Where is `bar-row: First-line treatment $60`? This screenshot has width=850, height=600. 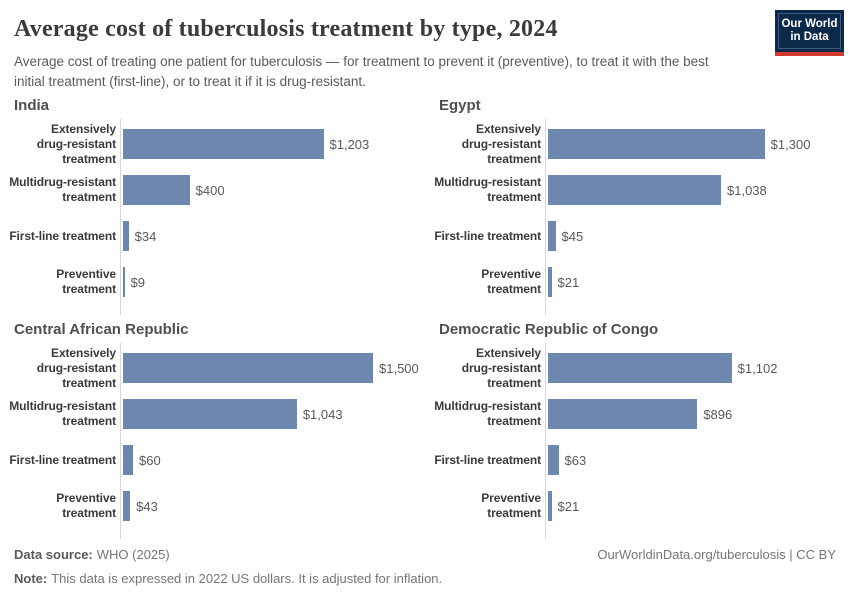 bar-row: First-line treatment $60 is located at coordinates (211, 460).